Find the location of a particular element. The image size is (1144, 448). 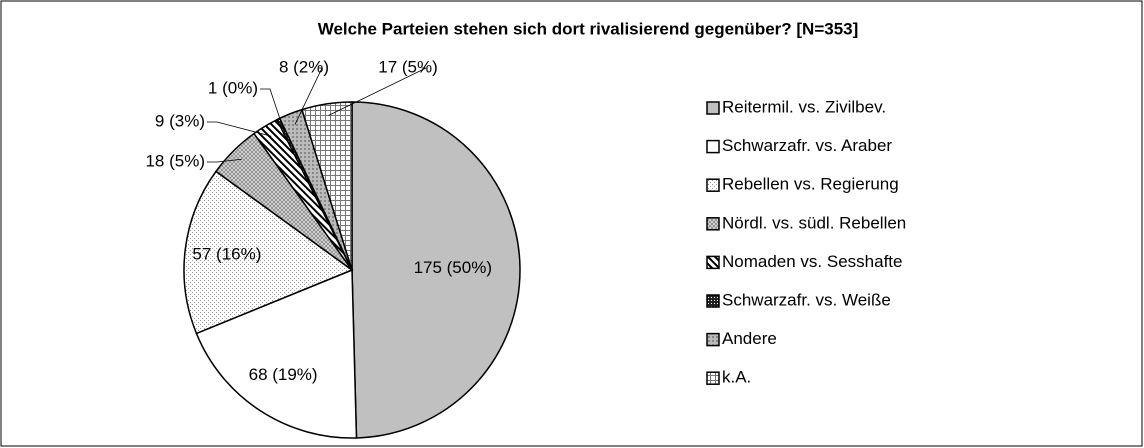

data-label: 68 (19%) is located at coordinates (283, 374).